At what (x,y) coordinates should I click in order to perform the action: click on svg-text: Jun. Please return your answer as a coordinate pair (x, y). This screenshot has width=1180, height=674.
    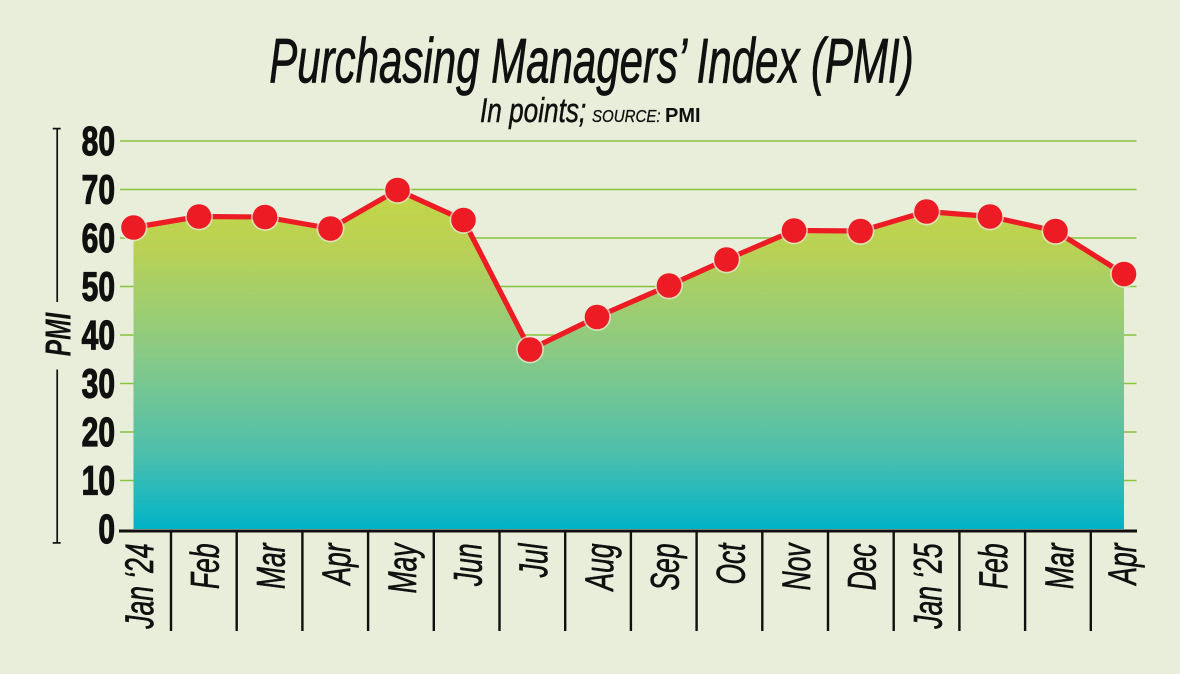
    Looking at the image, I should click on (468, 565).